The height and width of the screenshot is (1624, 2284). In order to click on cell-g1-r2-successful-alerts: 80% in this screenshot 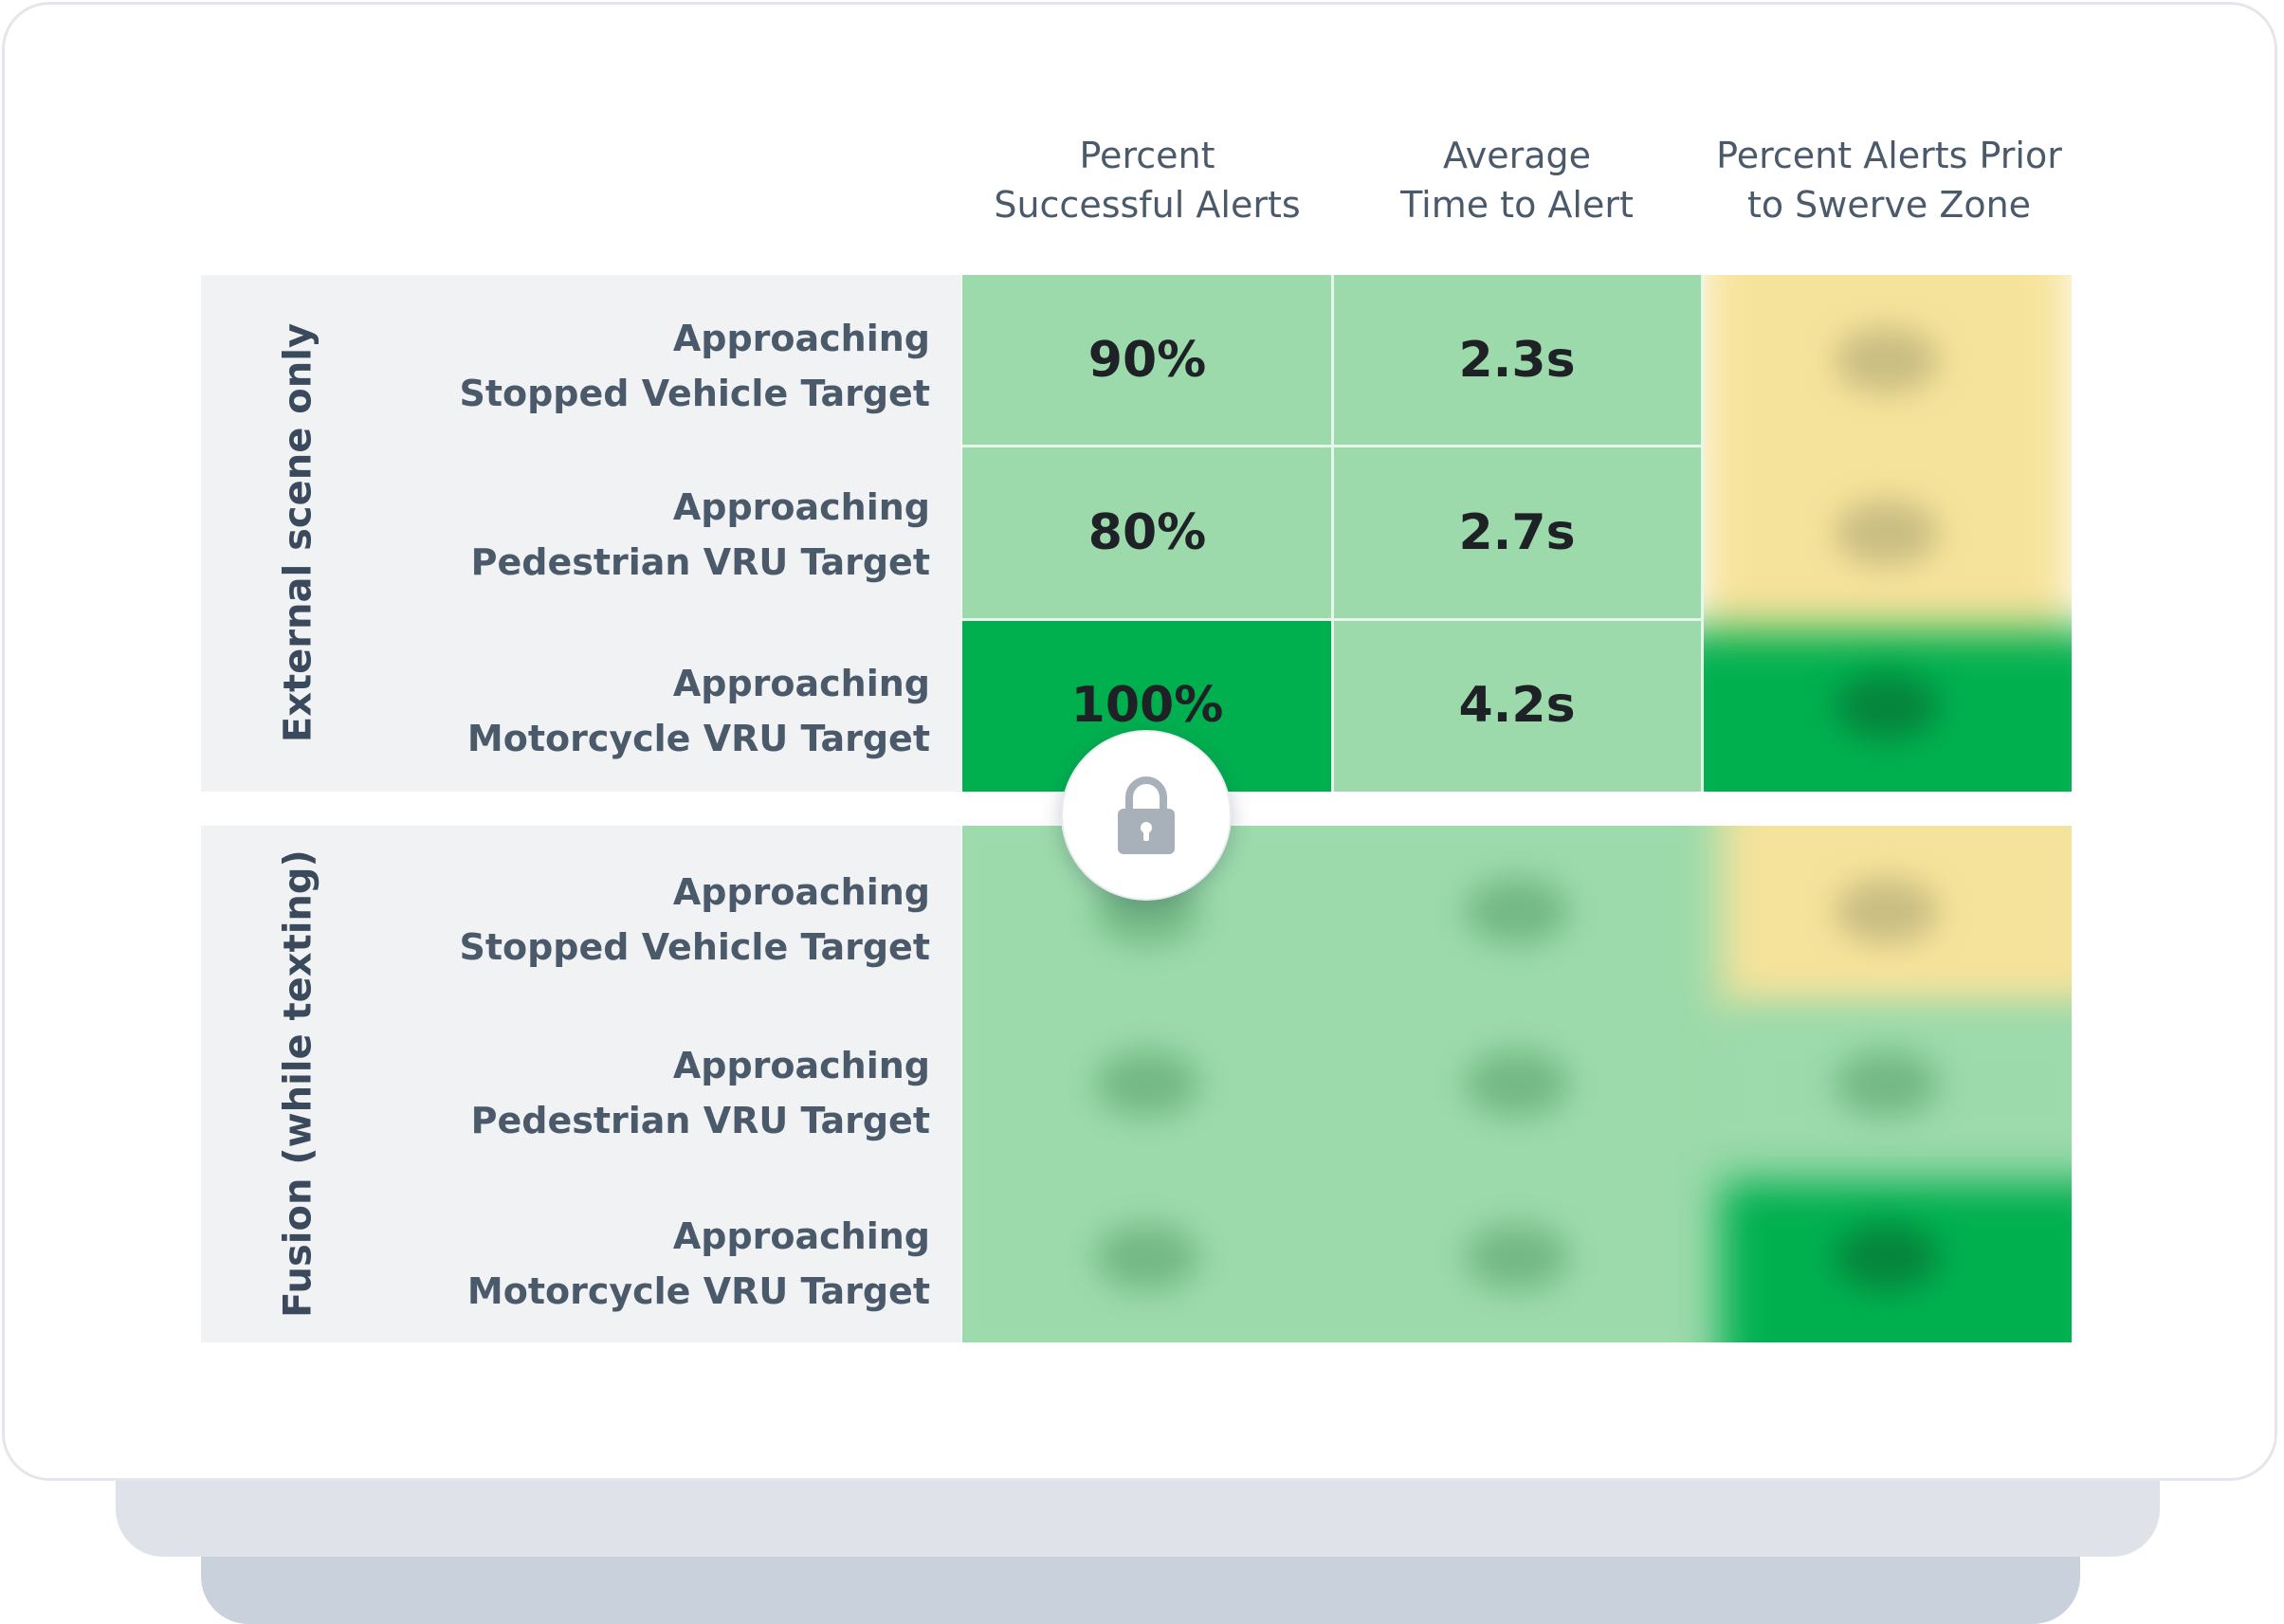, I will do `click(1147, 532)`.